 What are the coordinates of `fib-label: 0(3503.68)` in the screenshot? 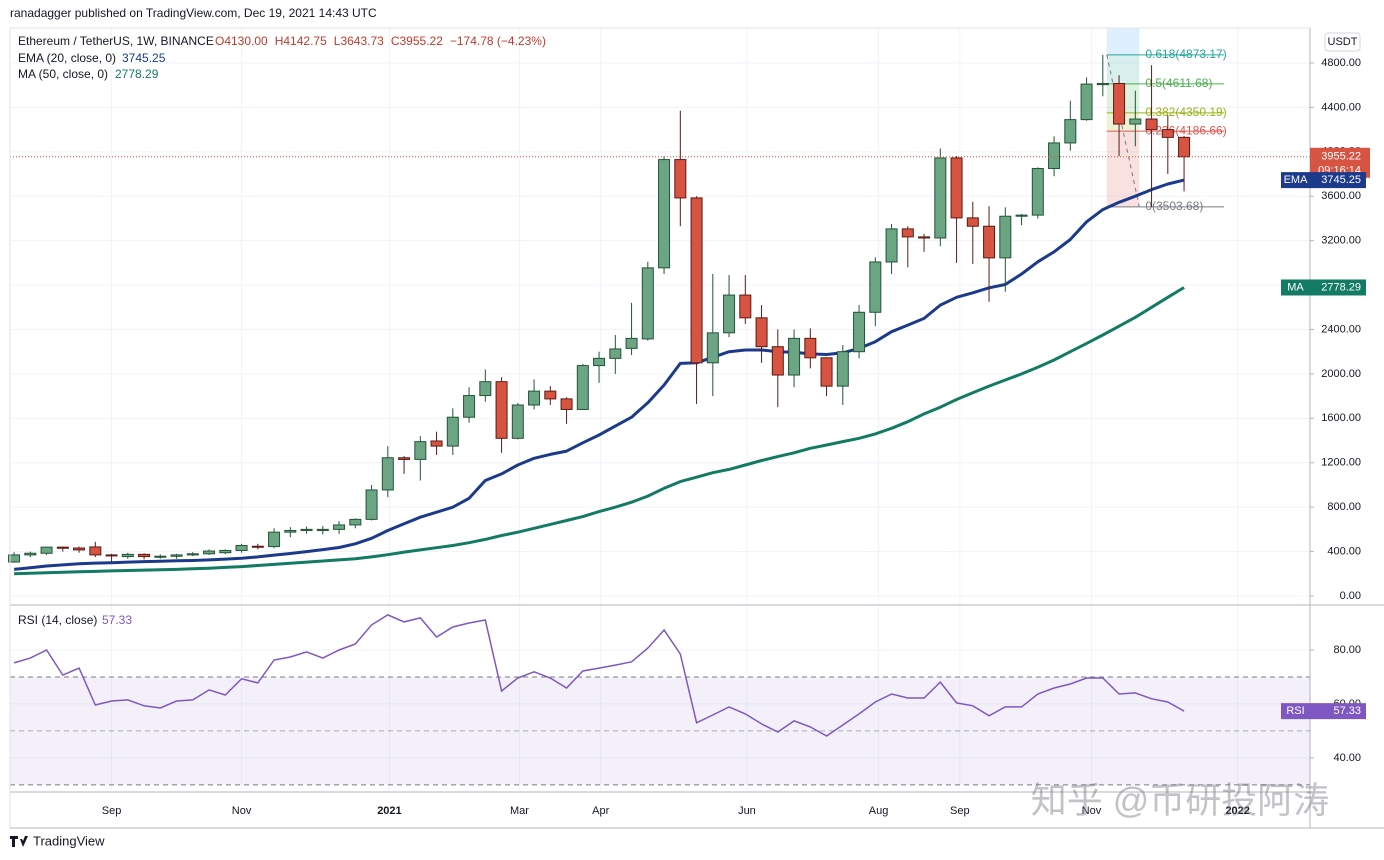 It's located at (1174, 206).